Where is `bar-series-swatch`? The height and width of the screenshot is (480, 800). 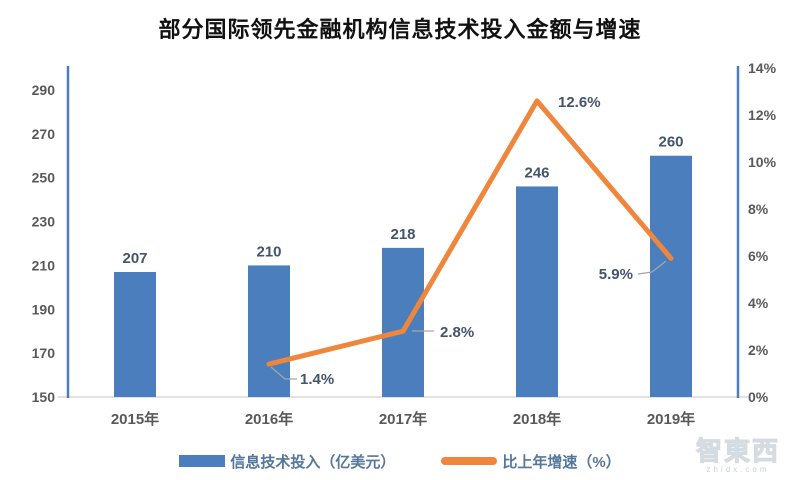 bar-series-swatch is located at coordinates (202, 461).